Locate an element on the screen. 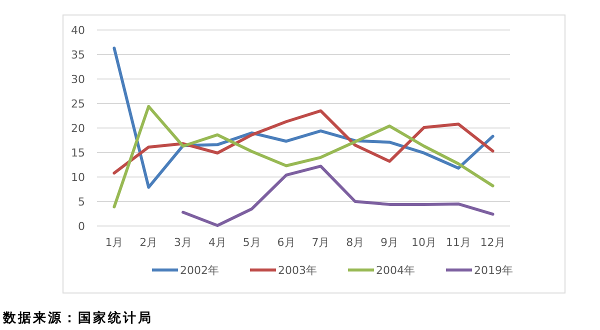 Image resolution: width=600 pixels, height=330 pixels. x-tick-label: 9月 is located at coordinates (389, 242).